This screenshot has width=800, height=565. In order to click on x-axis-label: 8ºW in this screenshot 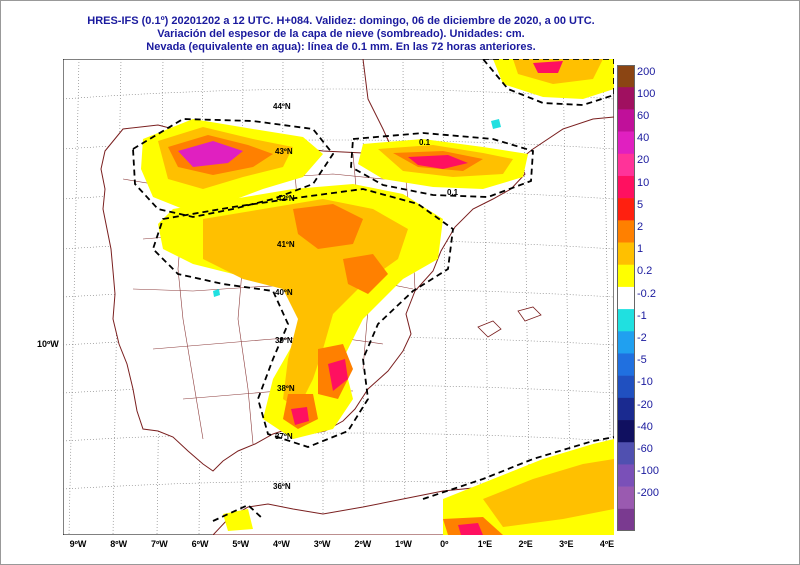, I will do `click(119, 544)`.